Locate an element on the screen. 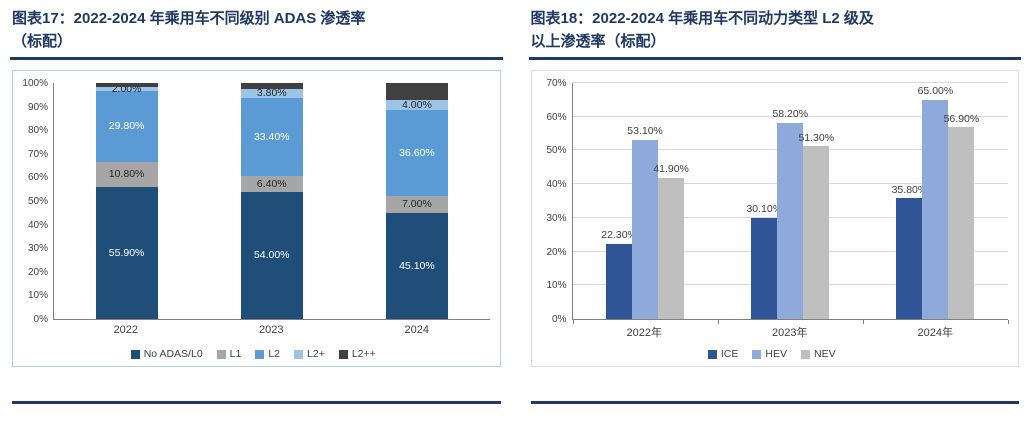 The image size is (1031, 428). x-tick-label: 2023年 is located at coordinates (790, 333).